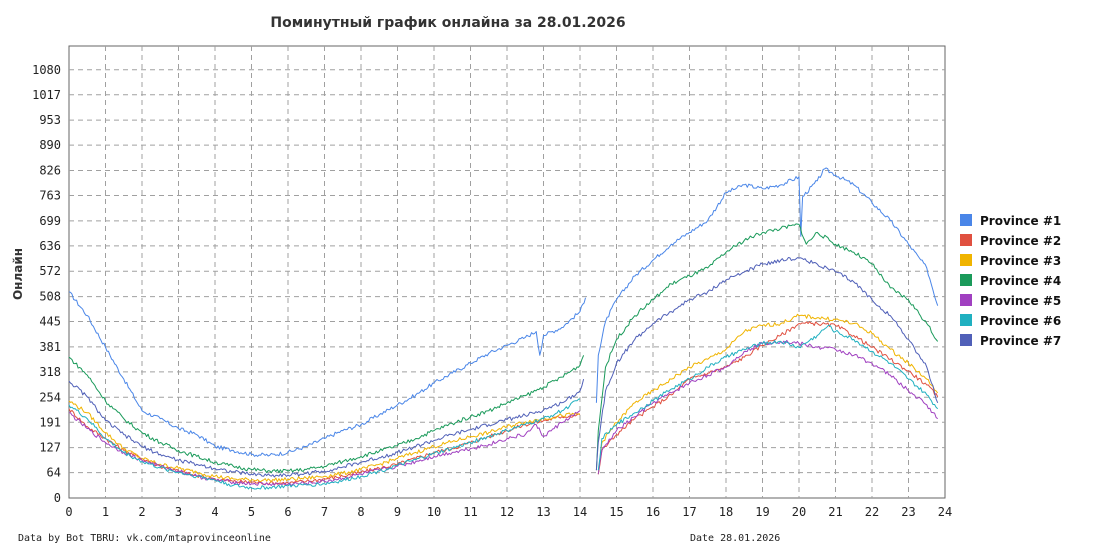 This screenshot has height=550, width=1095. Describe the element at coordinates (50, 322) in the screenshot. I see `y-tick-label: 445` at that location.